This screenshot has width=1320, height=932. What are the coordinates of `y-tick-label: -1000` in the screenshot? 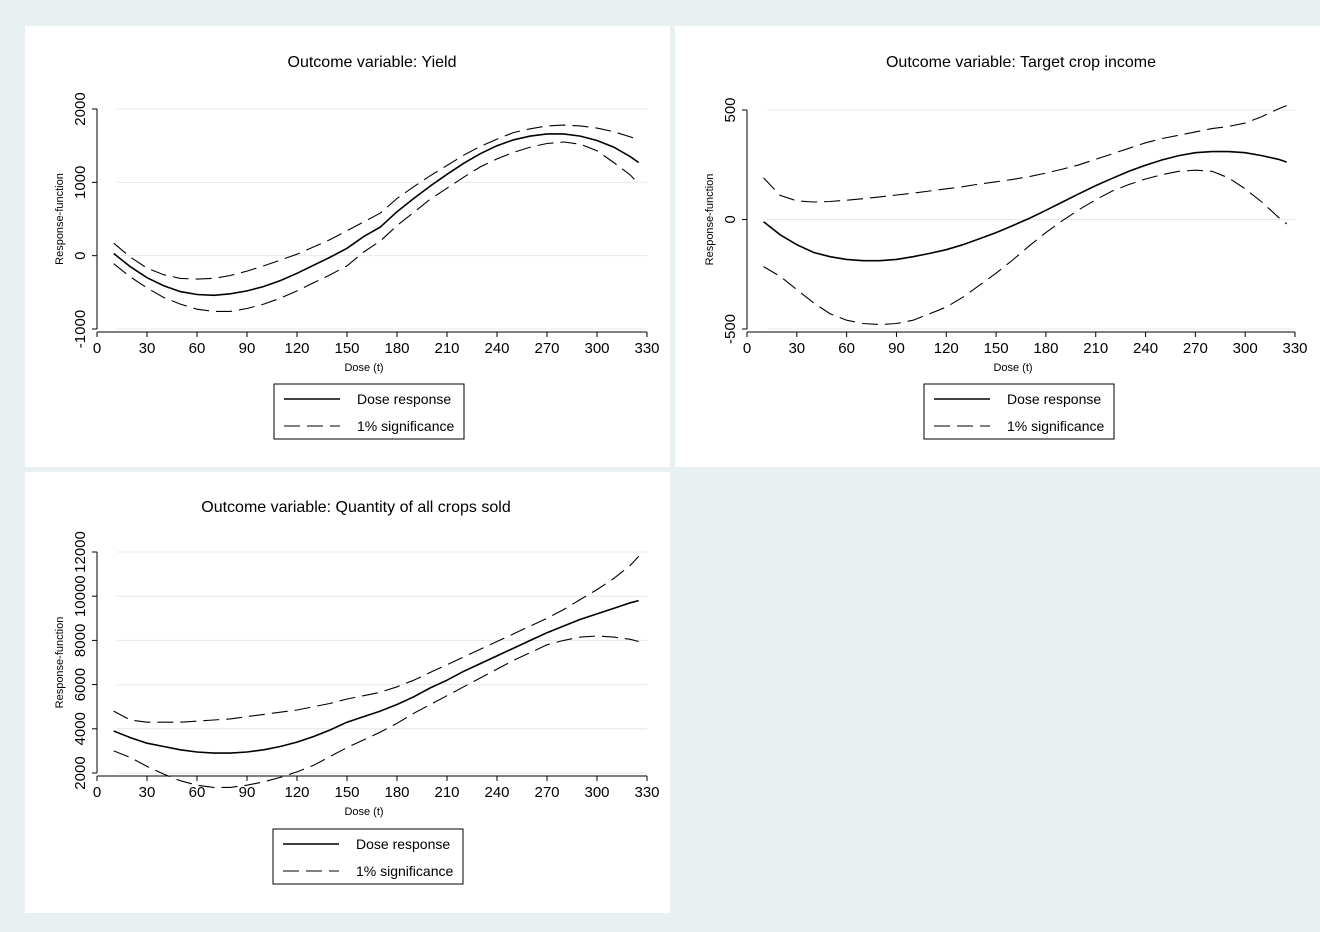 It's located at (80, 329).